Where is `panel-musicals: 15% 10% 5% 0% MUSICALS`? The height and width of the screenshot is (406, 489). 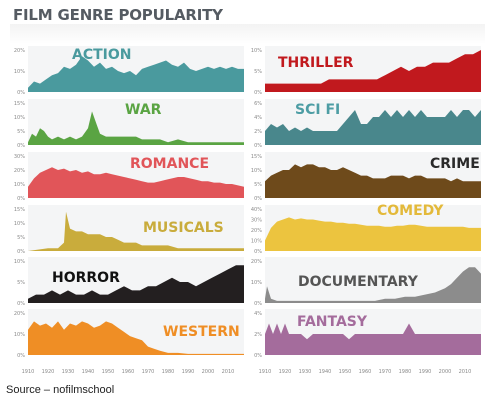
panel-musicals: 15% 10% 5% 0% MUSICALS is located at coordinates (129, 230).